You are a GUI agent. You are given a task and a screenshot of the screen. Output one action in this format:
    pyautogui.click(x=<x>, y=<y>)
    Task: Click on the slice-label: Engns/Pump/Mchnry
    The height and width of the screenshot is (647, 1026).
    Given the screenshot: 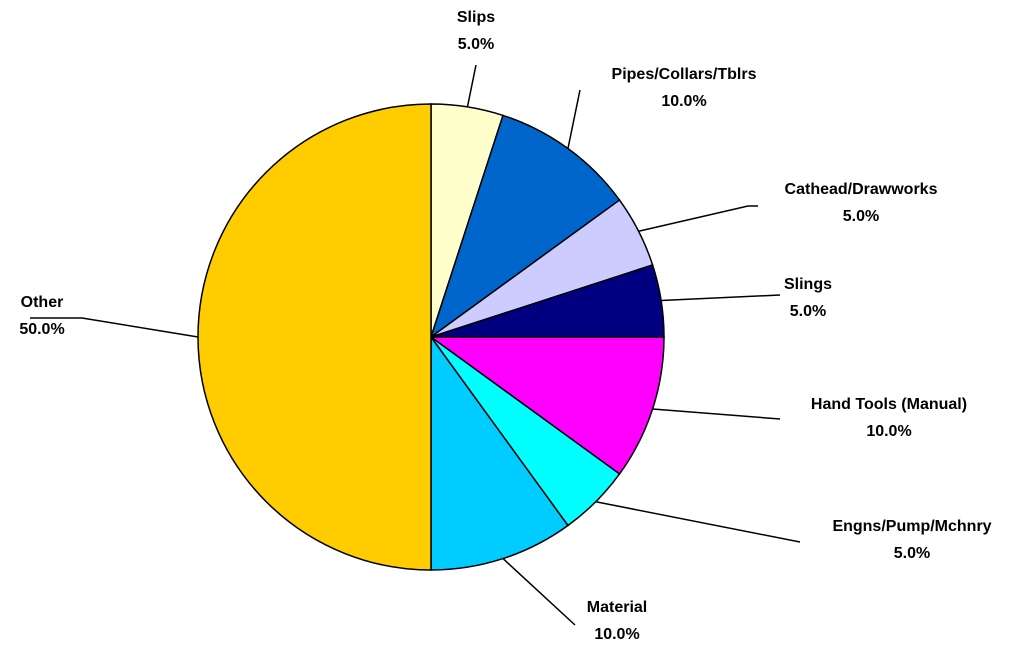 What is the action you would take?
    pyautogui.click(x=911, y=526)
    